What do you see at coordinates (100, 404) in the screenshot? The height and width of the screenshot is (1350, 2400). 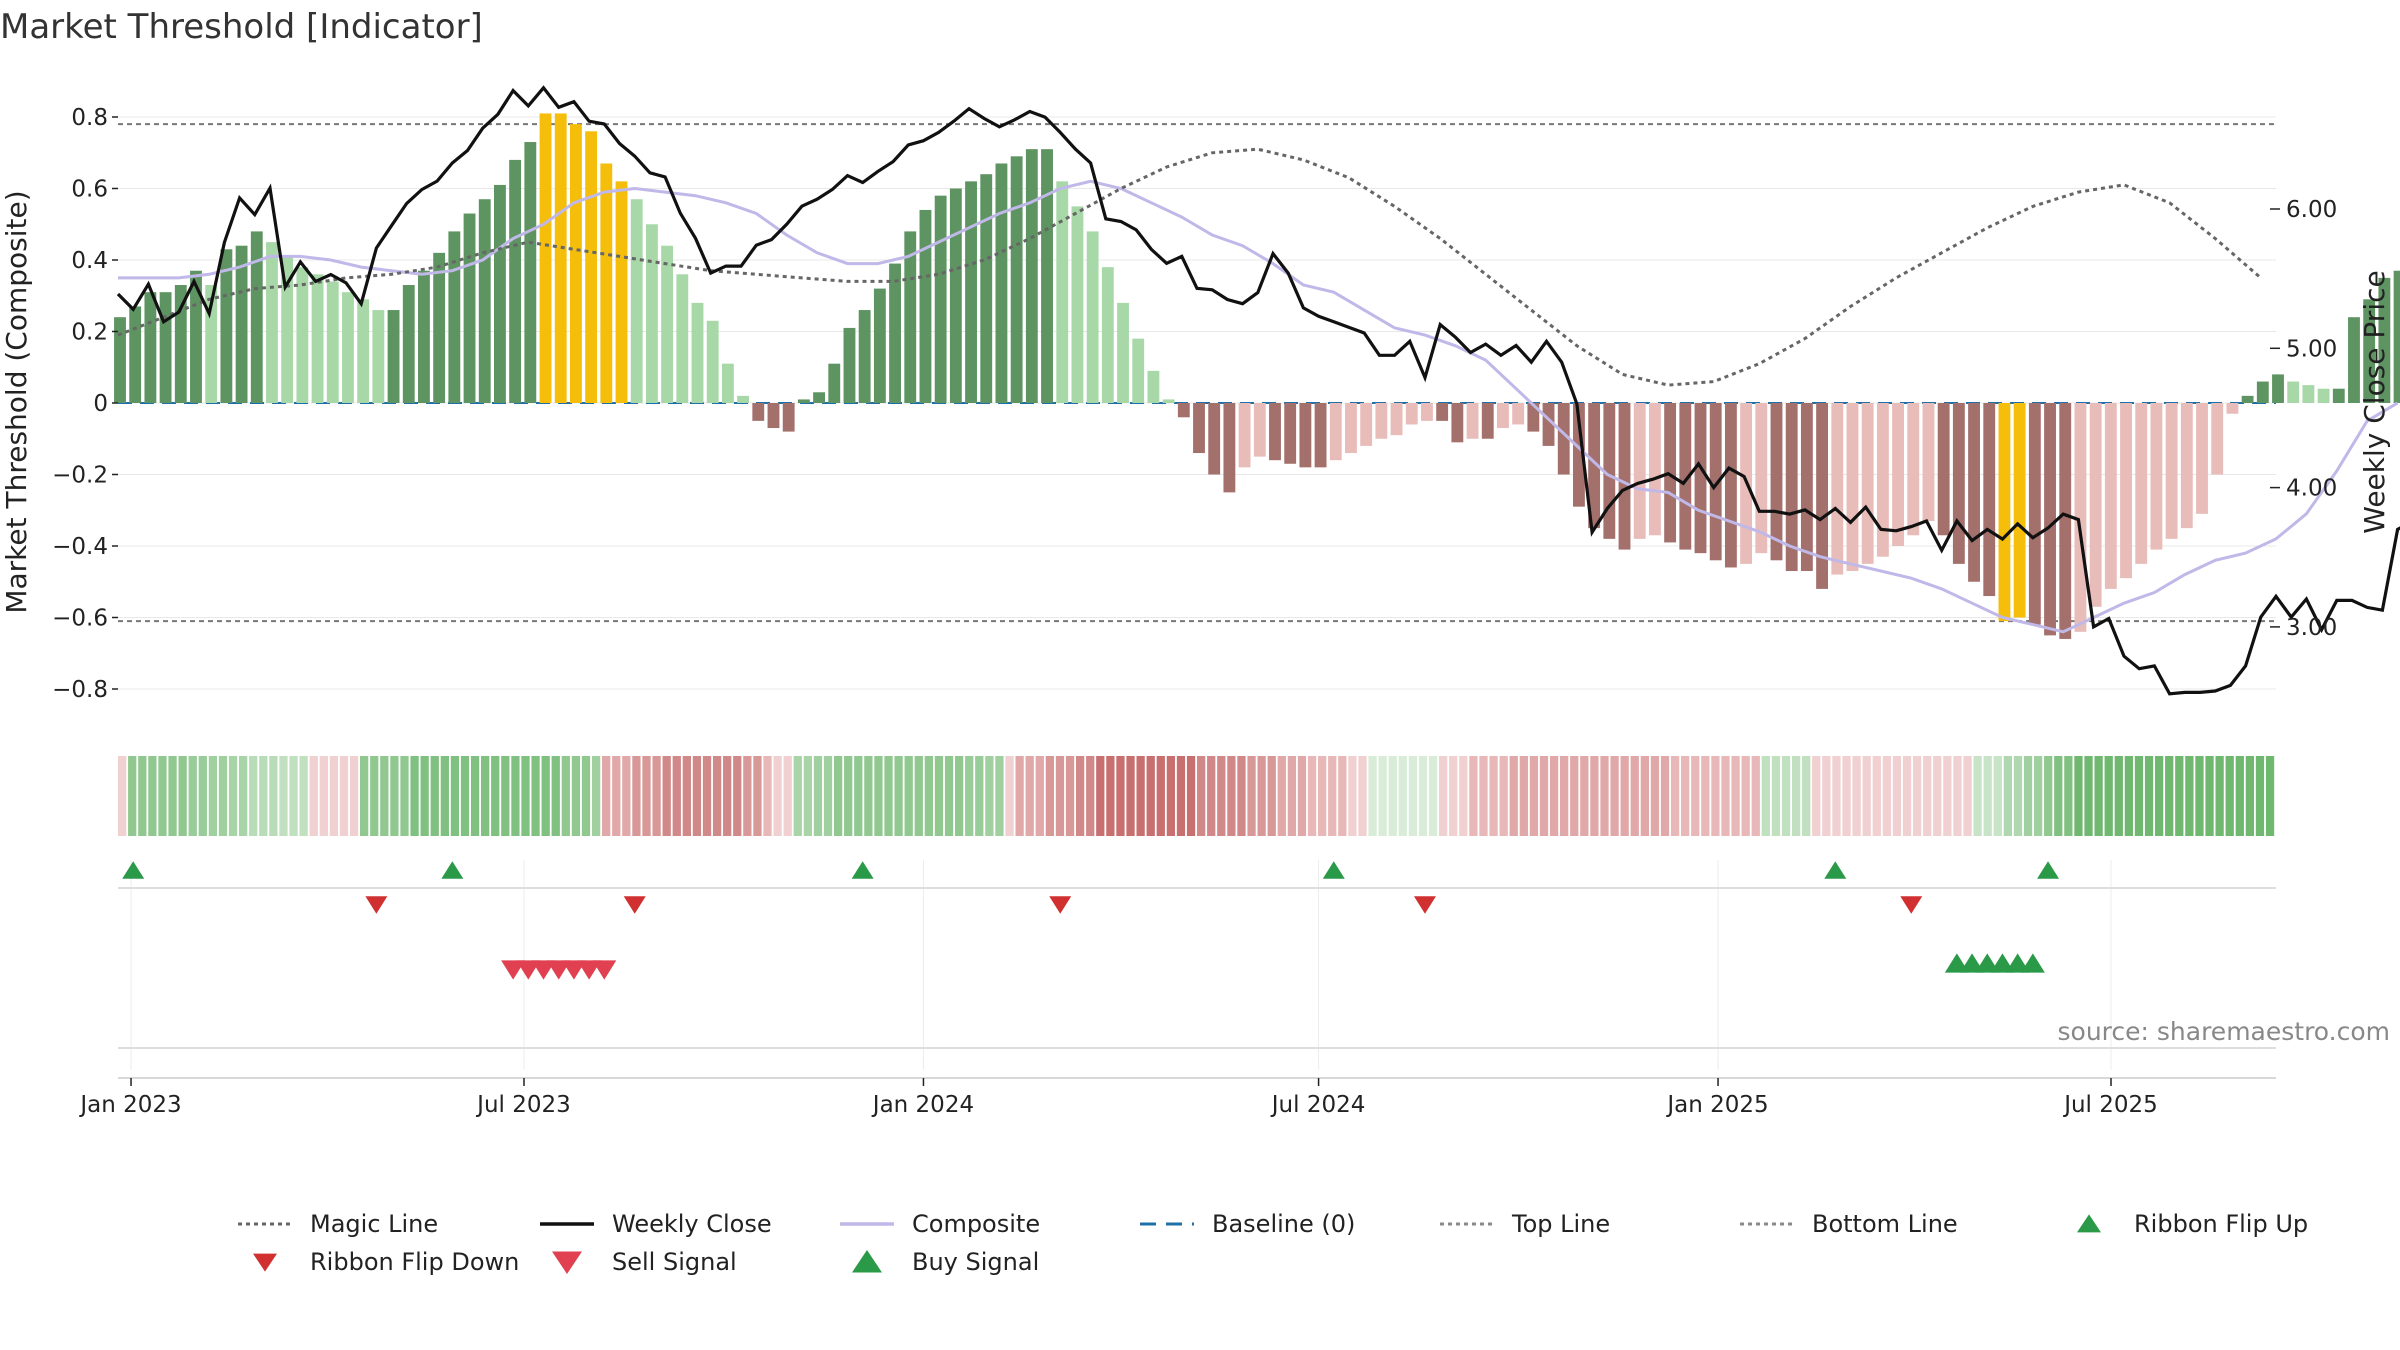 I see `y-tick-label: 0` at bounding box center [100, 404].